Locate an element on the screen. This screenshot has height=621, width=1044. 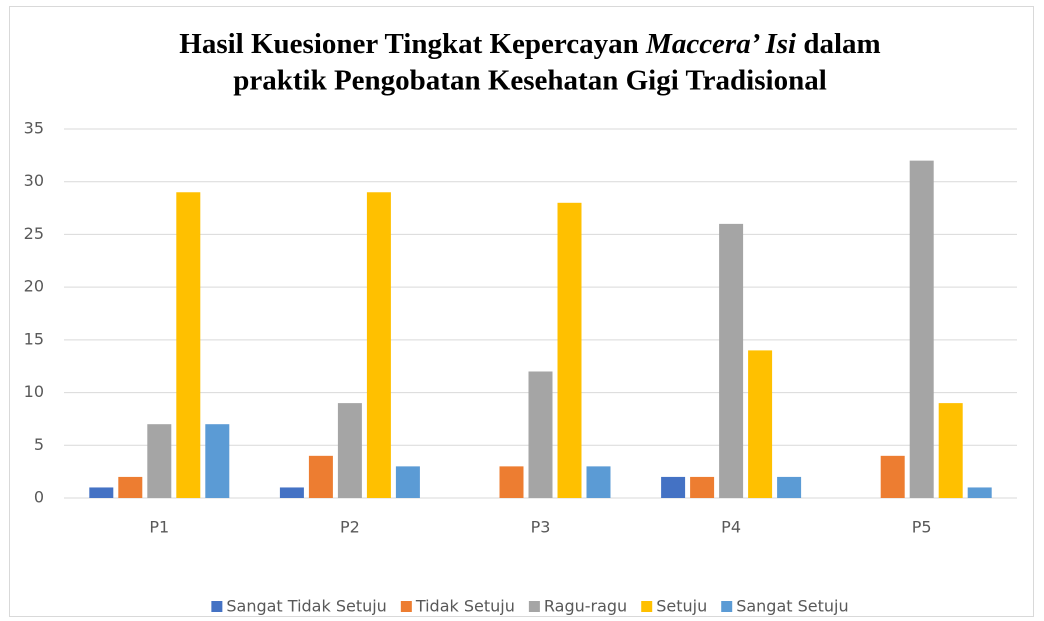
title-part: dalam is located at coordinates (841, 44).